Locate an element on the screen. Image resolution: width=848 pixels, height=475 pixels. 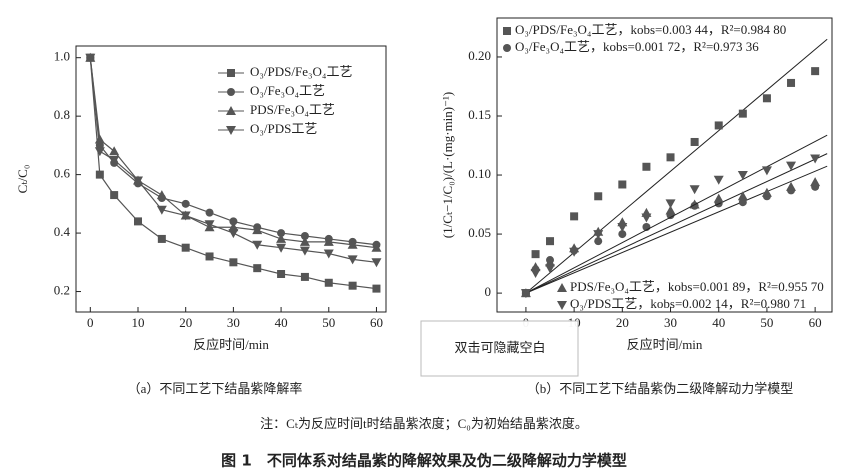
caption-b: （b）不同工艺下结晶紫伪二级降解动力学模型 is located at coordinates (660, 388).